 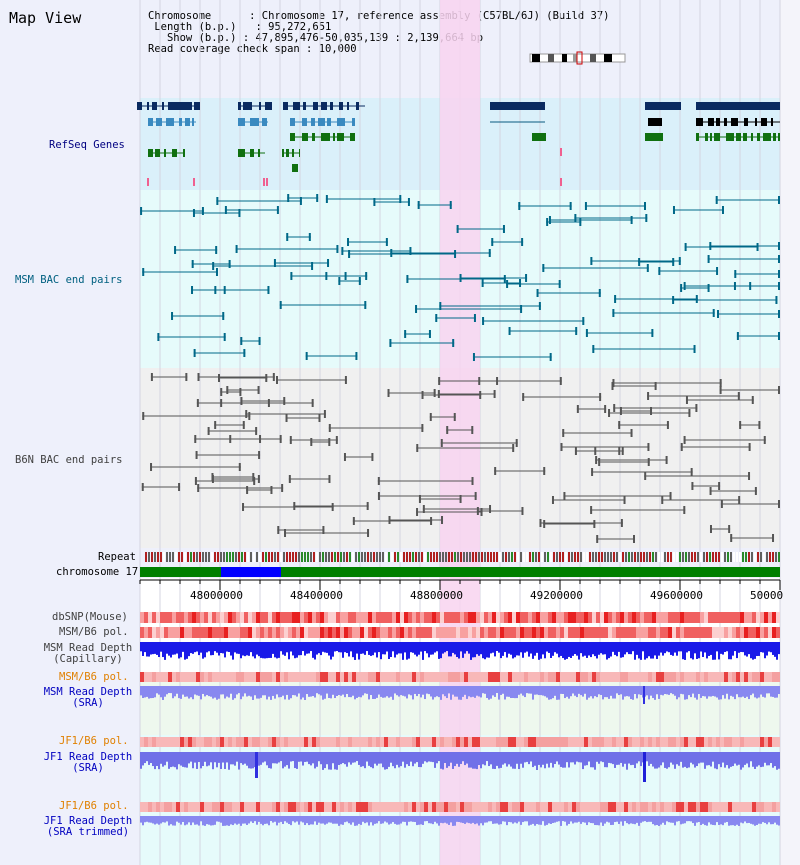 I want to click on track-label-msm-b6-pol-1: MSM/B6 pol., so click(x=94, y=632).